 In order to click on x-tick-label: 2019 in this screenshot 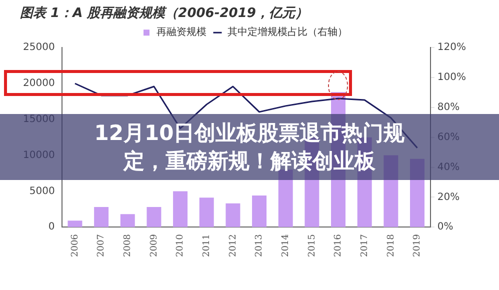, I will do `click(417, 245)`.